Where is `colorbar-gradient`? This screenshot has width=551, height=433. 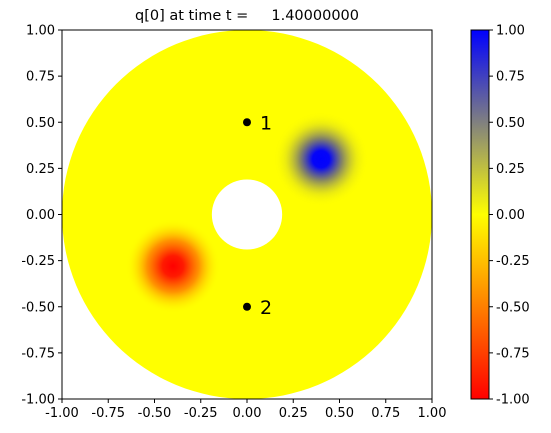
colorbar-gradient is located at coordinates (480, 214).